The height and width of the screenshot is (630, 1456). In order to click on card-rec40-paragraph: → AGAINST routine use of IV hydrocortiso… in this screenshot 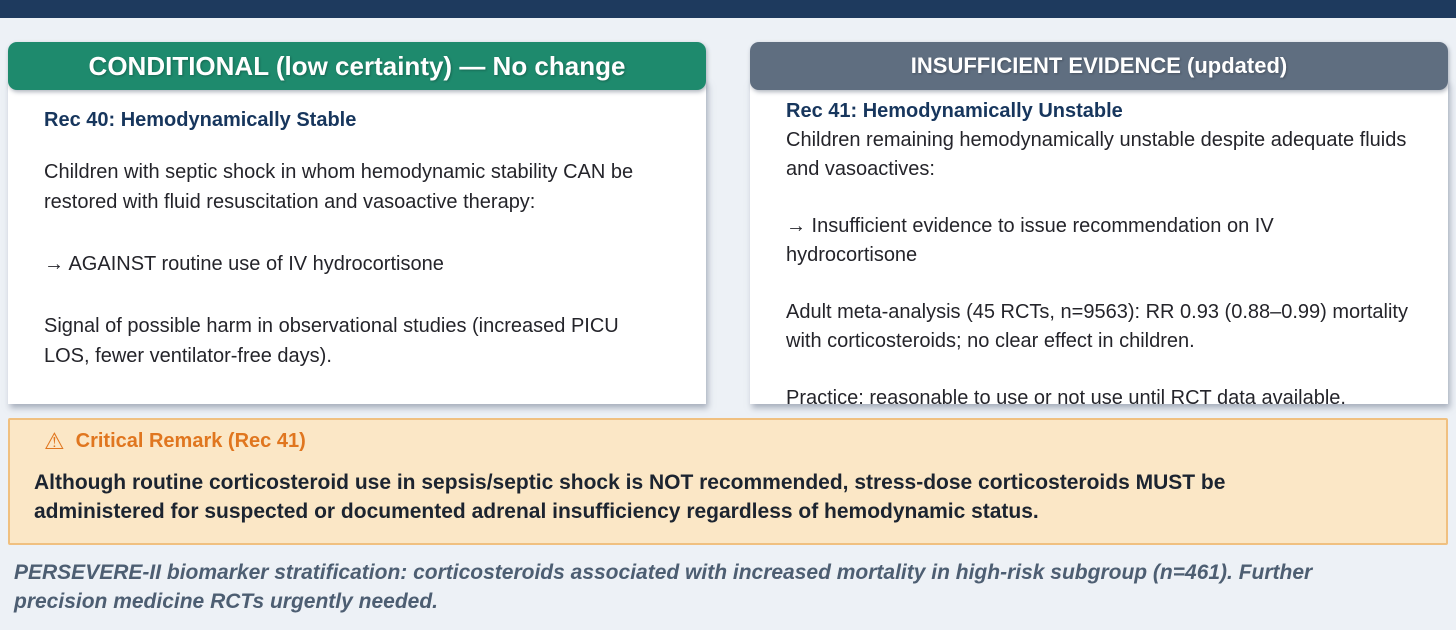, I will do `click(244, 264)`.